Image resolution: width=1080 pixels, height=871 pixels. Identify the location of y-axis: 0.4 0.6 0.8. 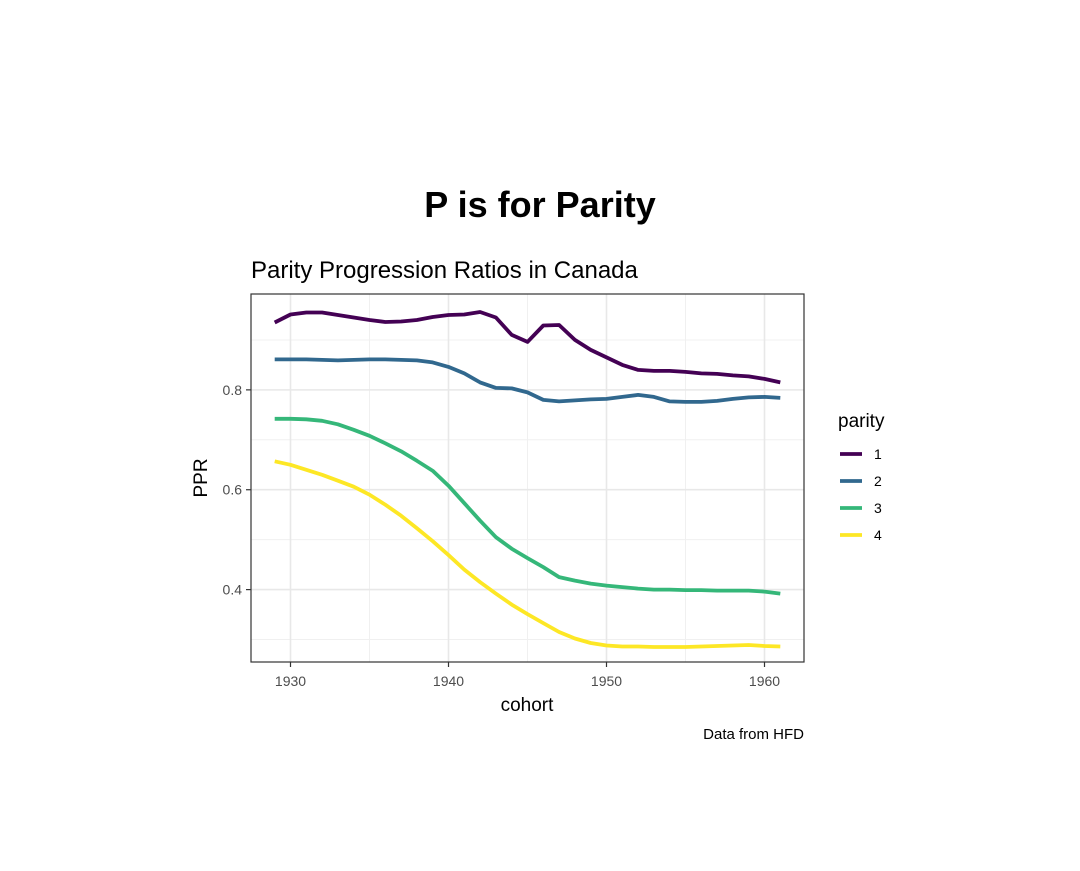
(237, 490).